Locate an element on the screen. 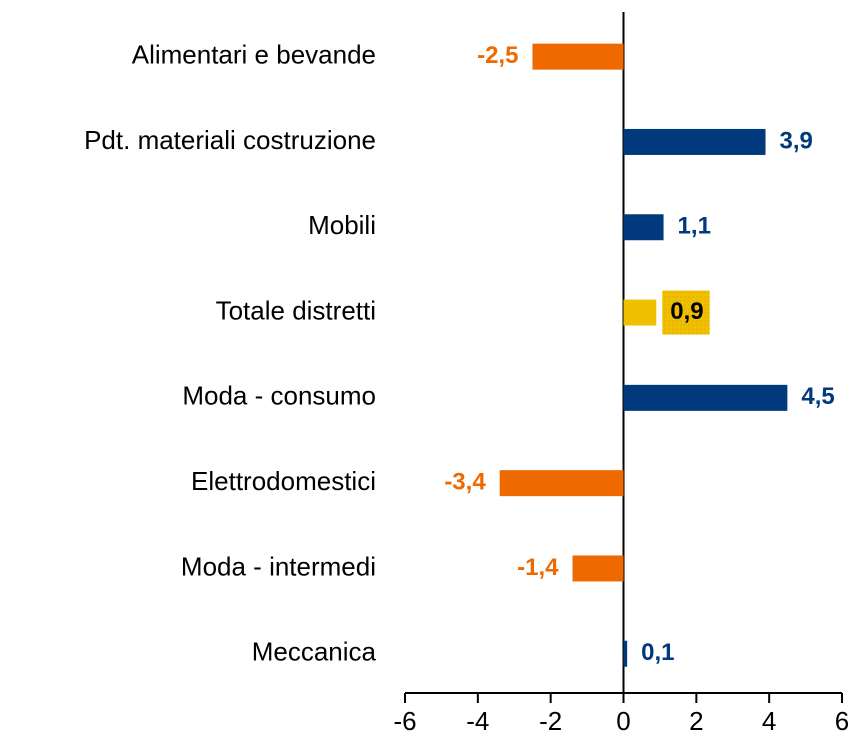  value-label: 3,9 is located at coordinates (796, 140).